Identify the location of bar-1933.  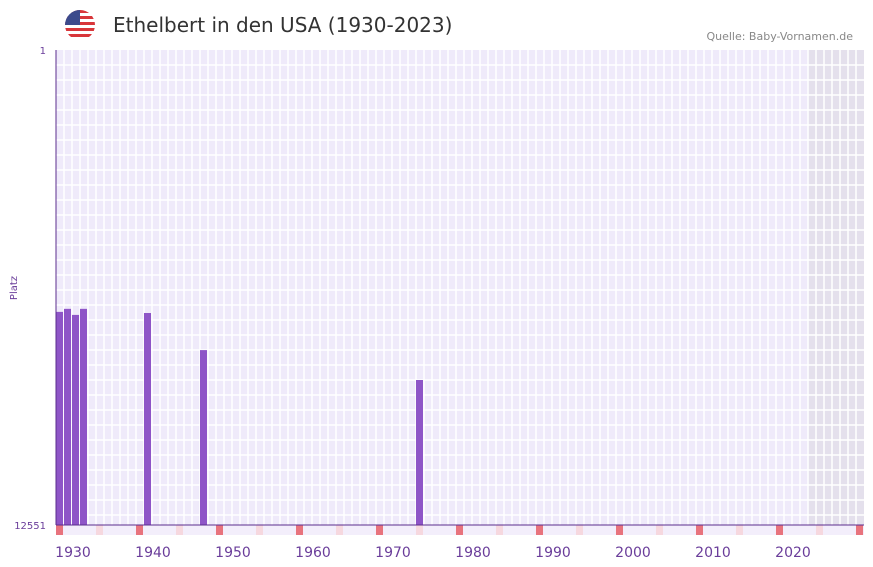
(83, 416).